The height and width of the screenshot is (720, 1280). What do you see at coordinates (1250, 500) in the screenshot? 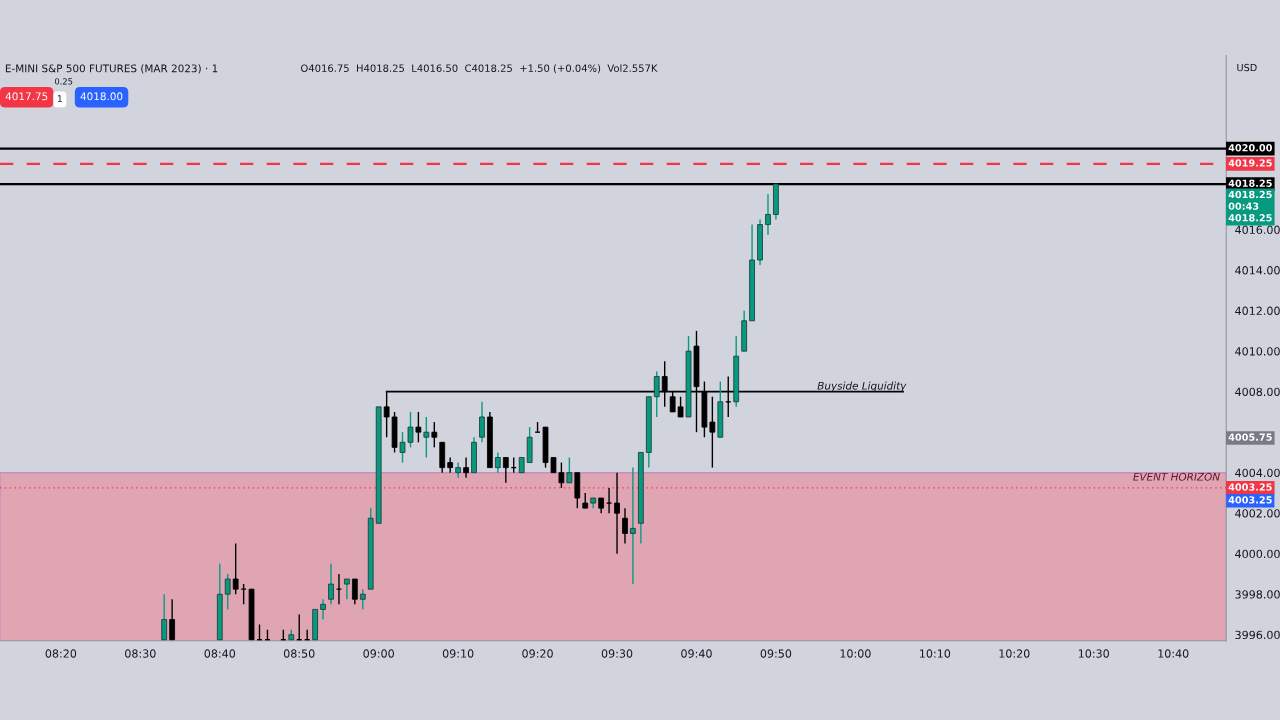
I see `text: 4003.25` at bounding box center [1250, 500].